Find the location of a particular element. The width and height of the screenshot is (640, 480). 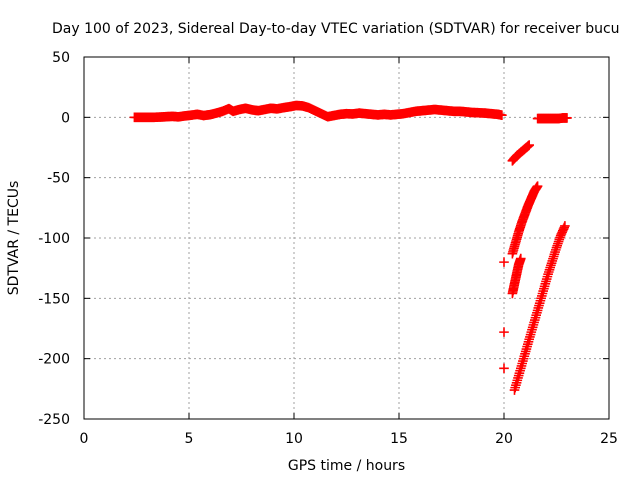

y-tick-label: -200 is located at coordinates (54, 360).